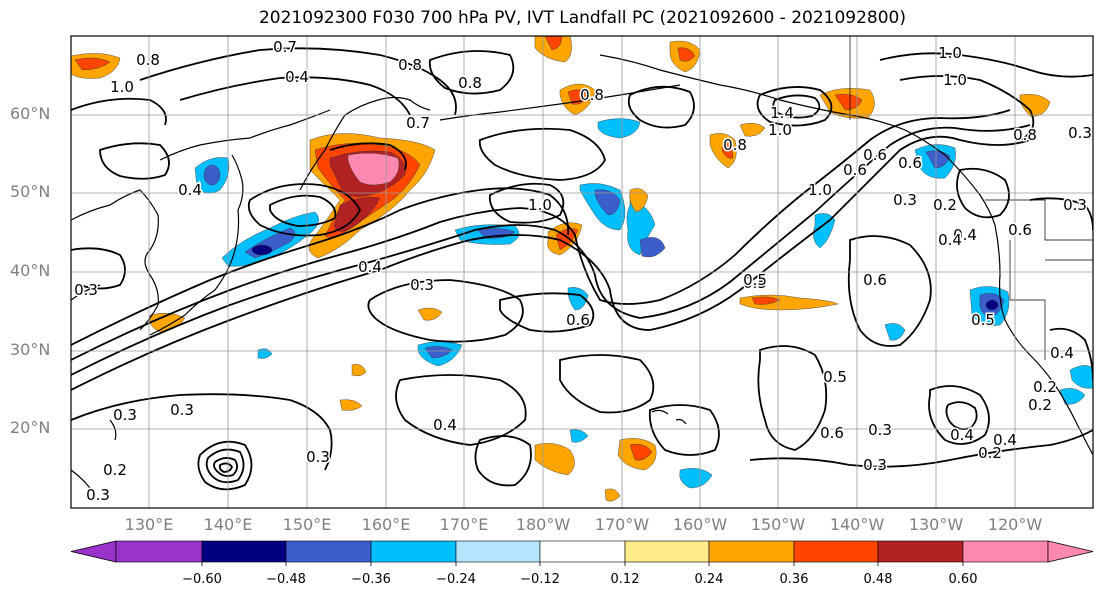  Describe the element at coordinates (456, 579) in the screenshot. I see `colorbar-tick-label: −0.24` at that location.